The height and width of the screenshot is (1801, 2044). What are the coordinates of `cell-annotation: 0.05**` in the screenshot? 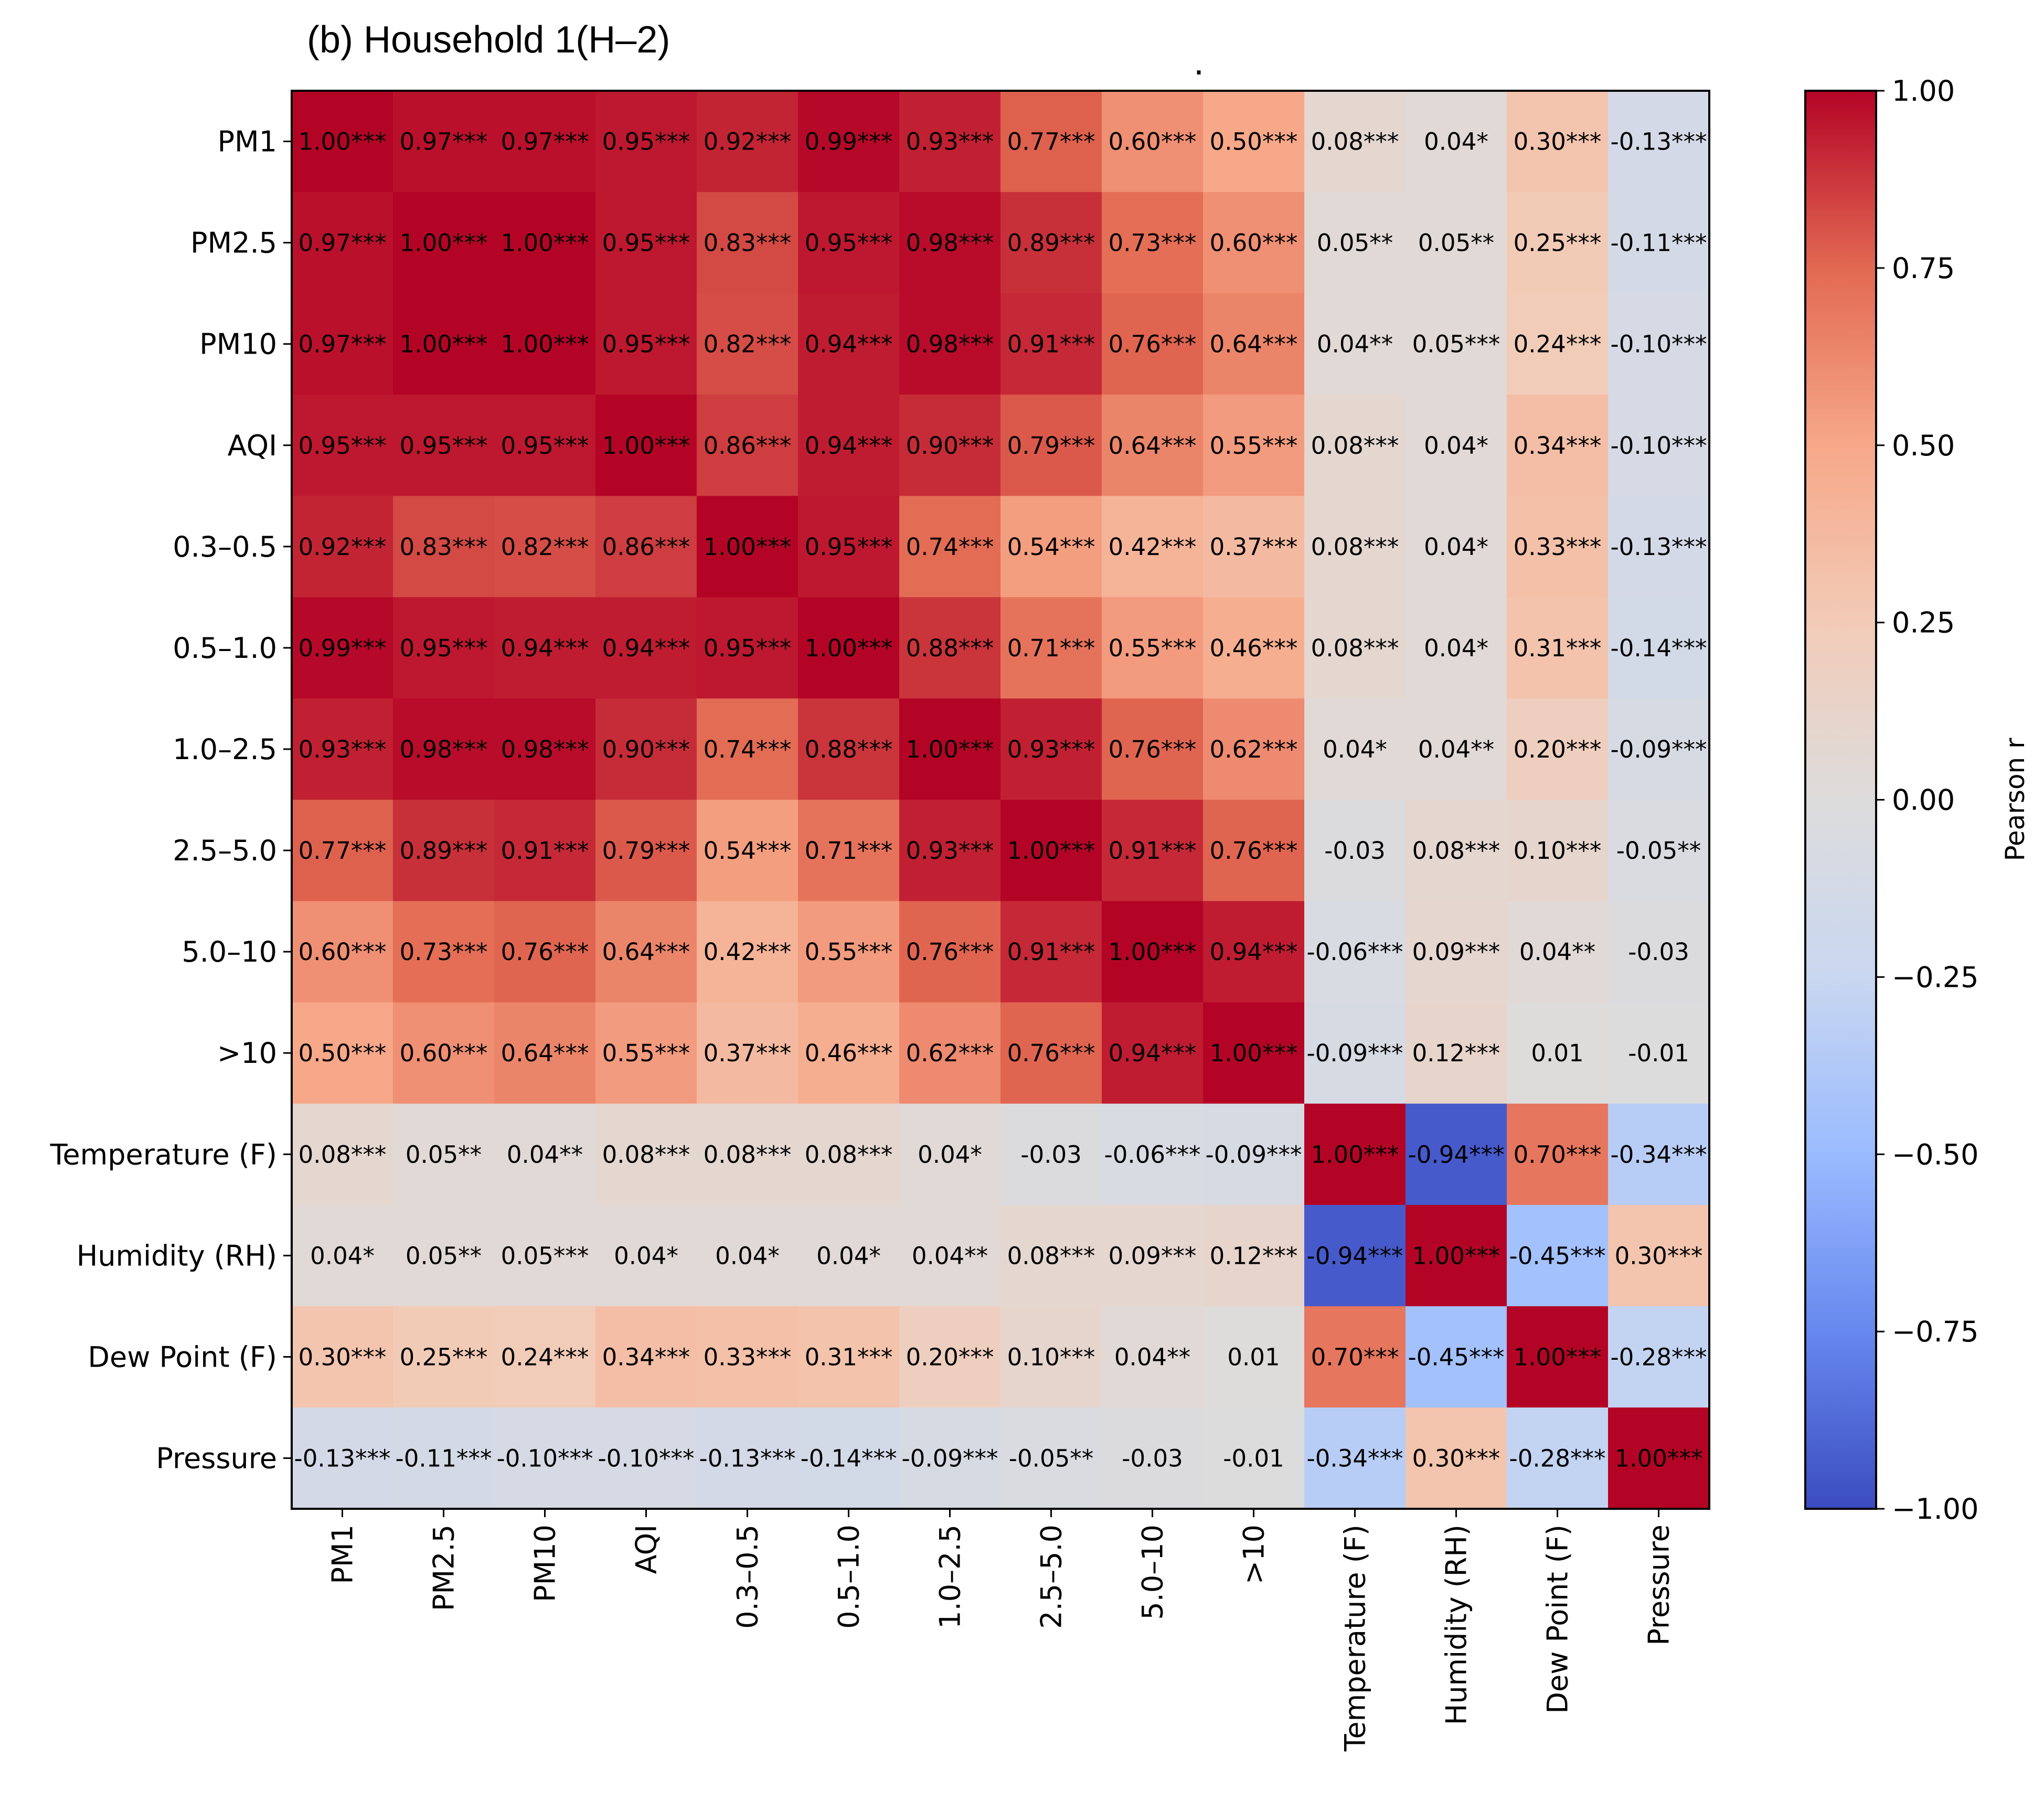 It's located at (444, 1154).